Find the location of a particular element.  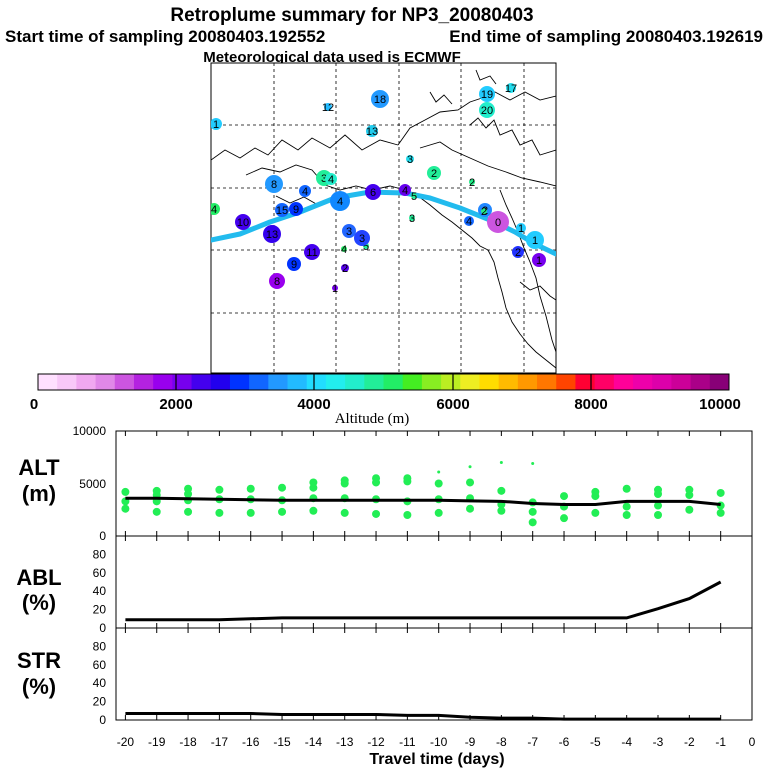

y-tick-label: 40 is located at coordinates (100, 591).